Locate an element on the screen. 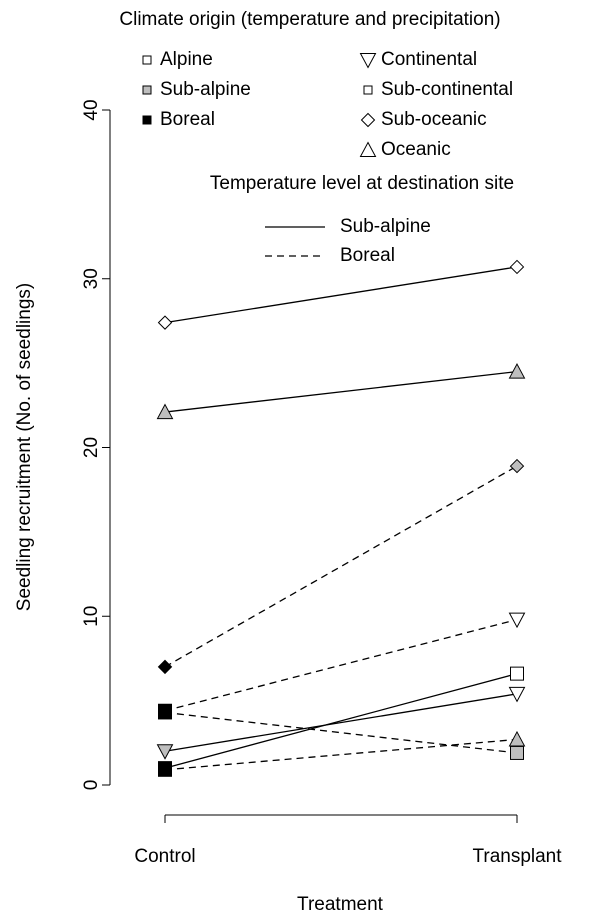 The image size is (602, 918). y-axis-label: Seedling recruitment (No. of seedlings) is located at coordinates (24, 447).